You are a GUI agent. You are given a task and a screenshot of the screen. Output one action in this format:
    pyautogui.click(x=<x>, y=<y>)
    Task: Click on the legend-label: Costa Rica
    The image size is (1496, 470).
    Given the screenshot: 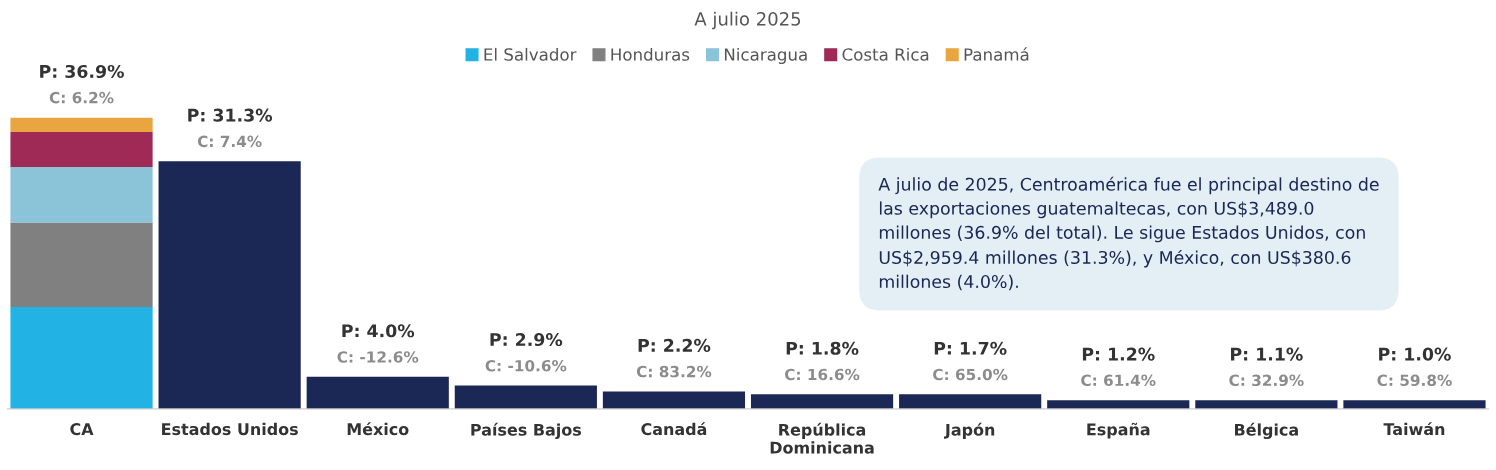 What is the action you would take?
    pyautogui.click(x=885, y=54)
    